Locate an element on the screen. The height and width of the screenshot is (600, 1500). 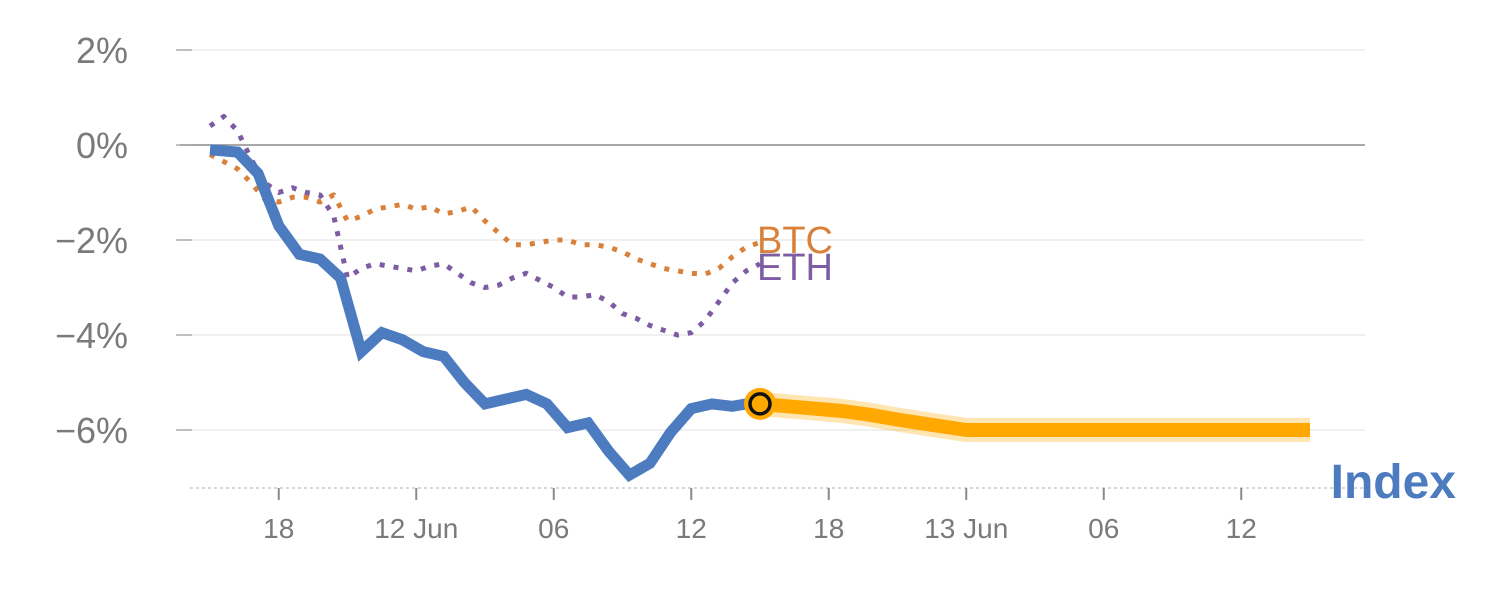
series-label-index: Index is located at coordinates (1394, 482).